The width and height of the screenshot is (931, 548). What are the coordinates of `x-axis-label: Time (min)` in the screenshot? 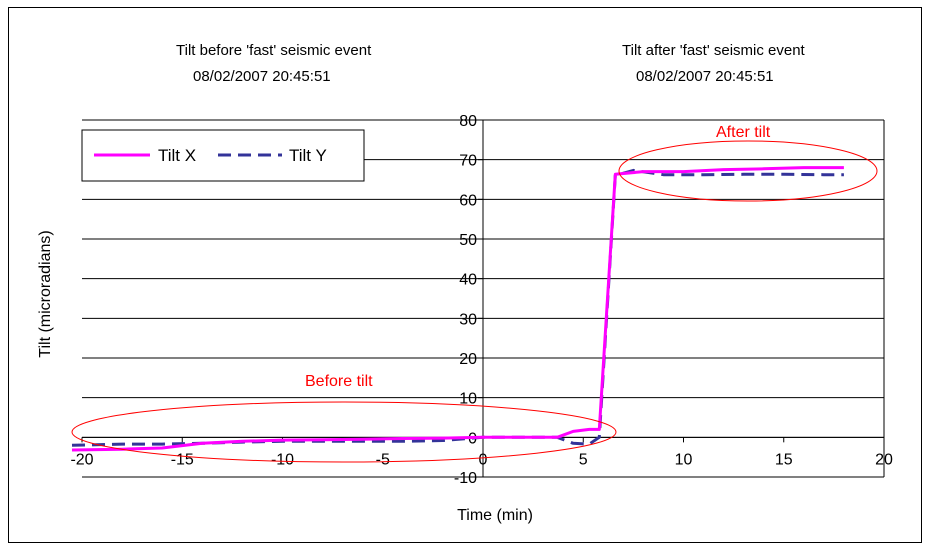 It's located at (495, 515).